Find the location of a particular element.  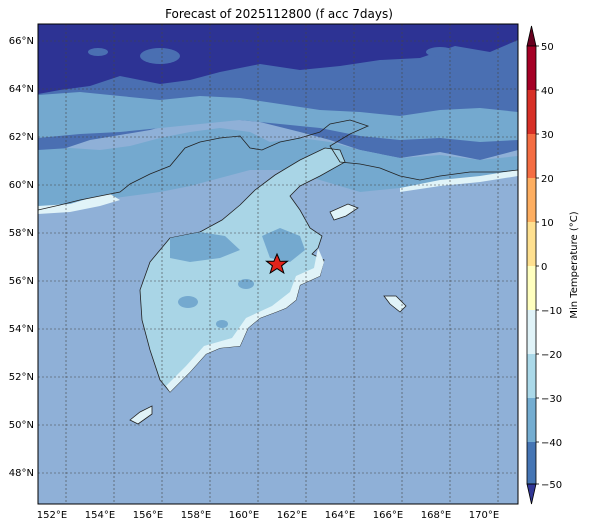

lon-tick-label: 152°E is located at coordinates (52, 515).